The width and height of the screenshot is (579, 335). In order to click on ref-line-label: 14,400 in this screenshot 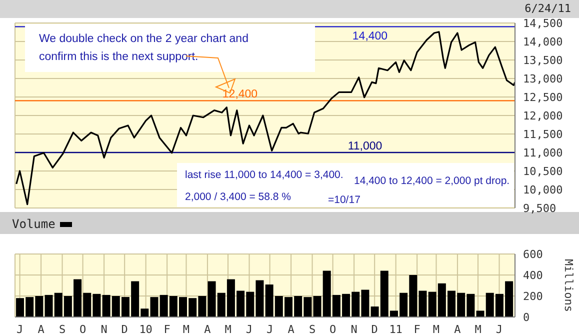, I will do `click(370, 36)`.